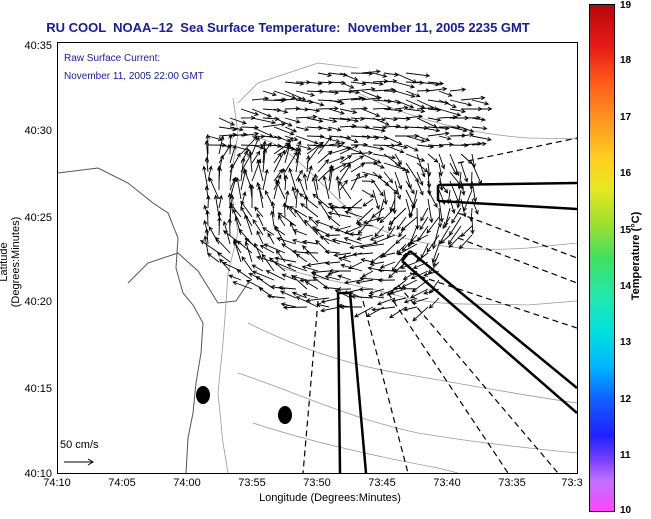 Image resolution: width=651 pixels, height=519 pixels. Describe the element at coordinates (625, 455) in the screenshot. I see `colorbar-tick: 11` at that location.